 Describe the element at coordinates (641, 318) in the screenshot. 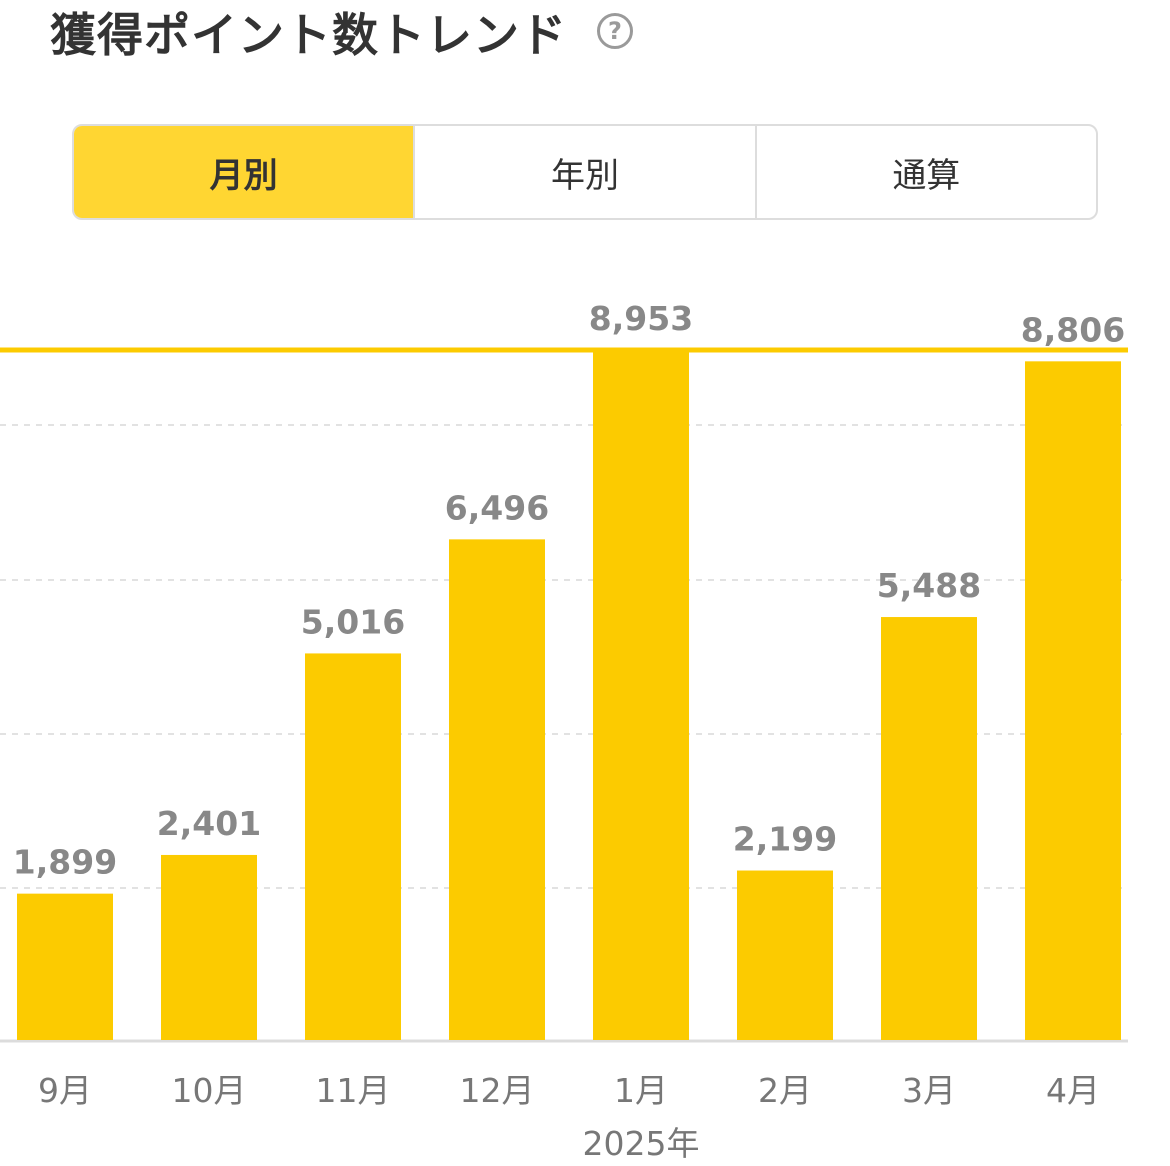

I see `bar-value-label: 8,953` at that location.